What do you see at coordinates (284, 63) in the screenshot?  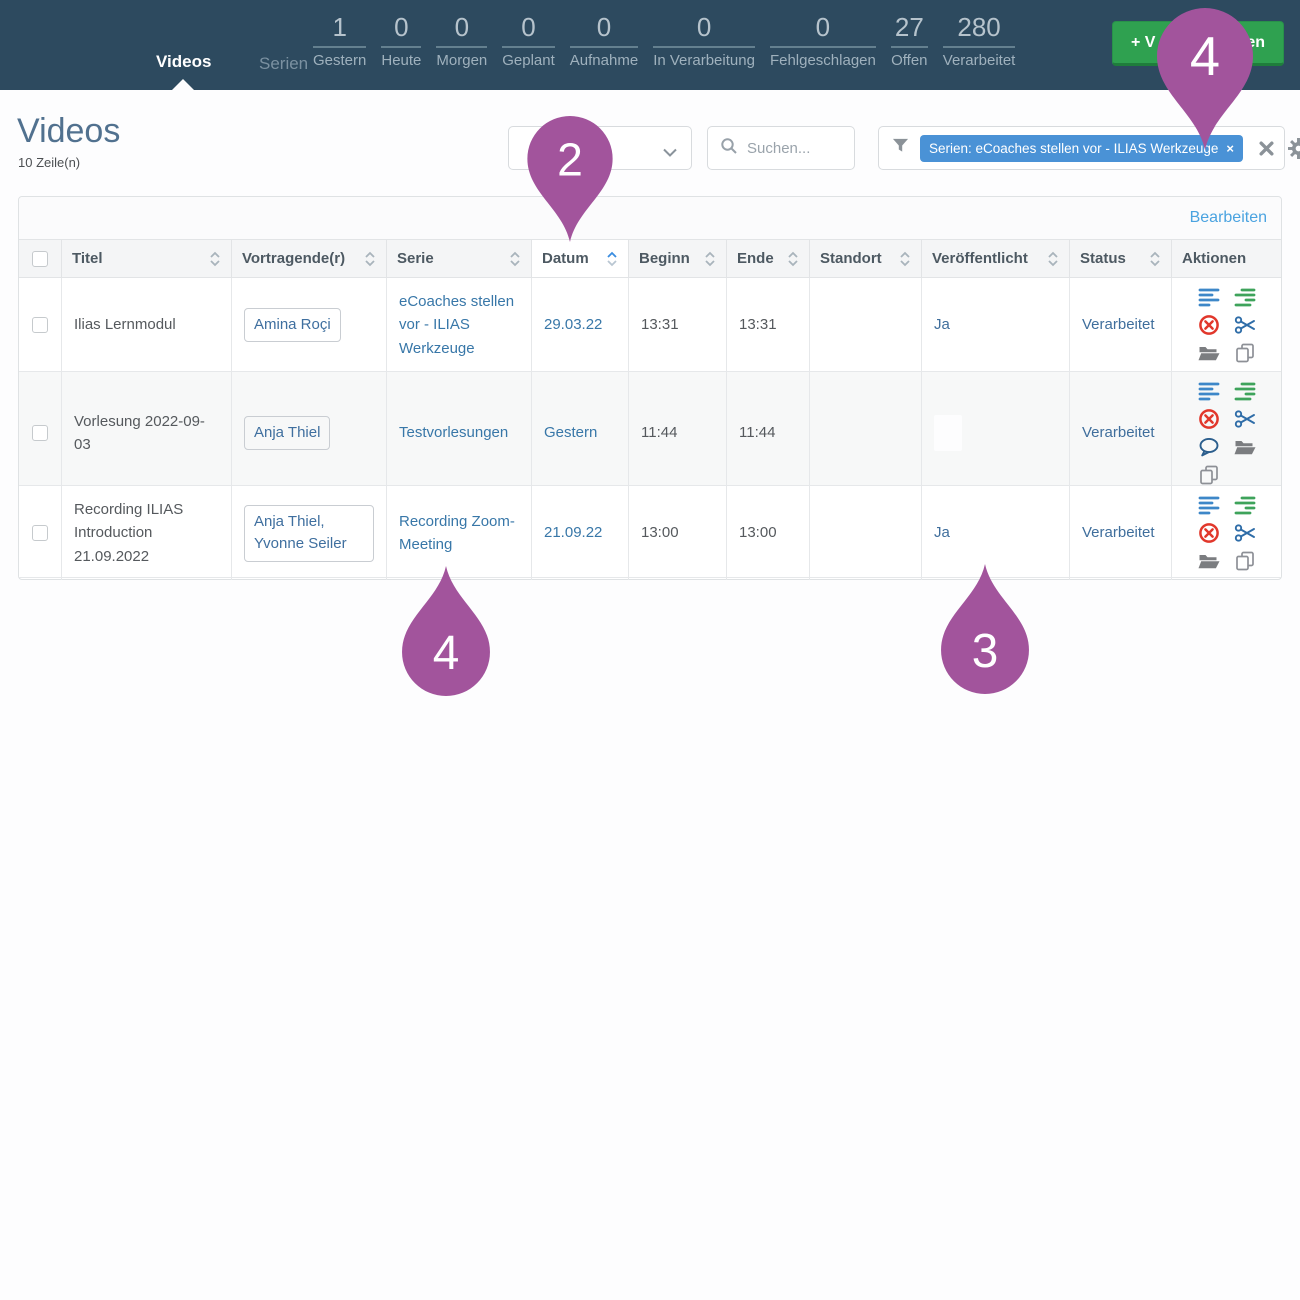 I see `tab-serien: Serien` at bounding box center [284, 63].